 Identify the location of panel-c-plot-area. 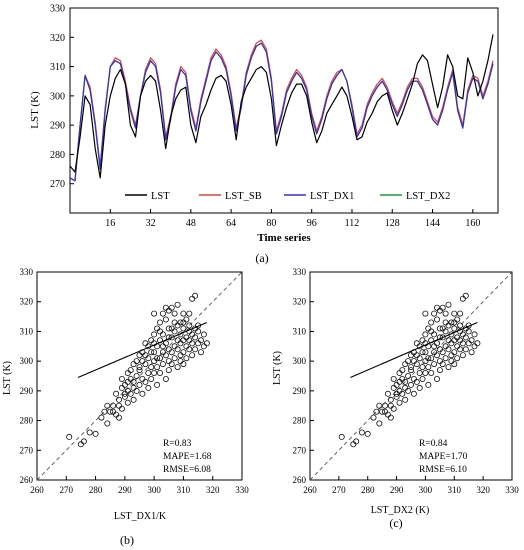
(411, 376).